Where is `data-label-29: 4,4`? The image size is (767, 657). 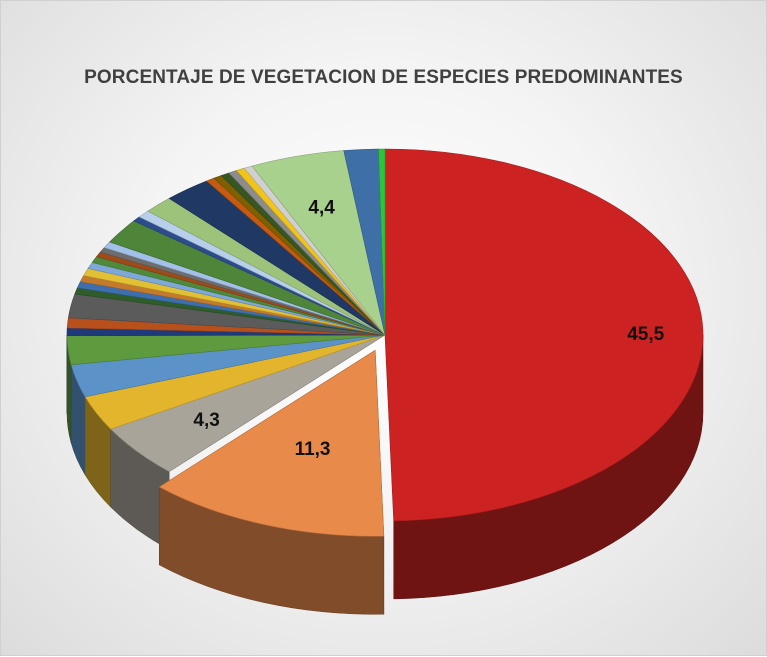 data-label-29: 4,4 is located at coordinates (321, 207).